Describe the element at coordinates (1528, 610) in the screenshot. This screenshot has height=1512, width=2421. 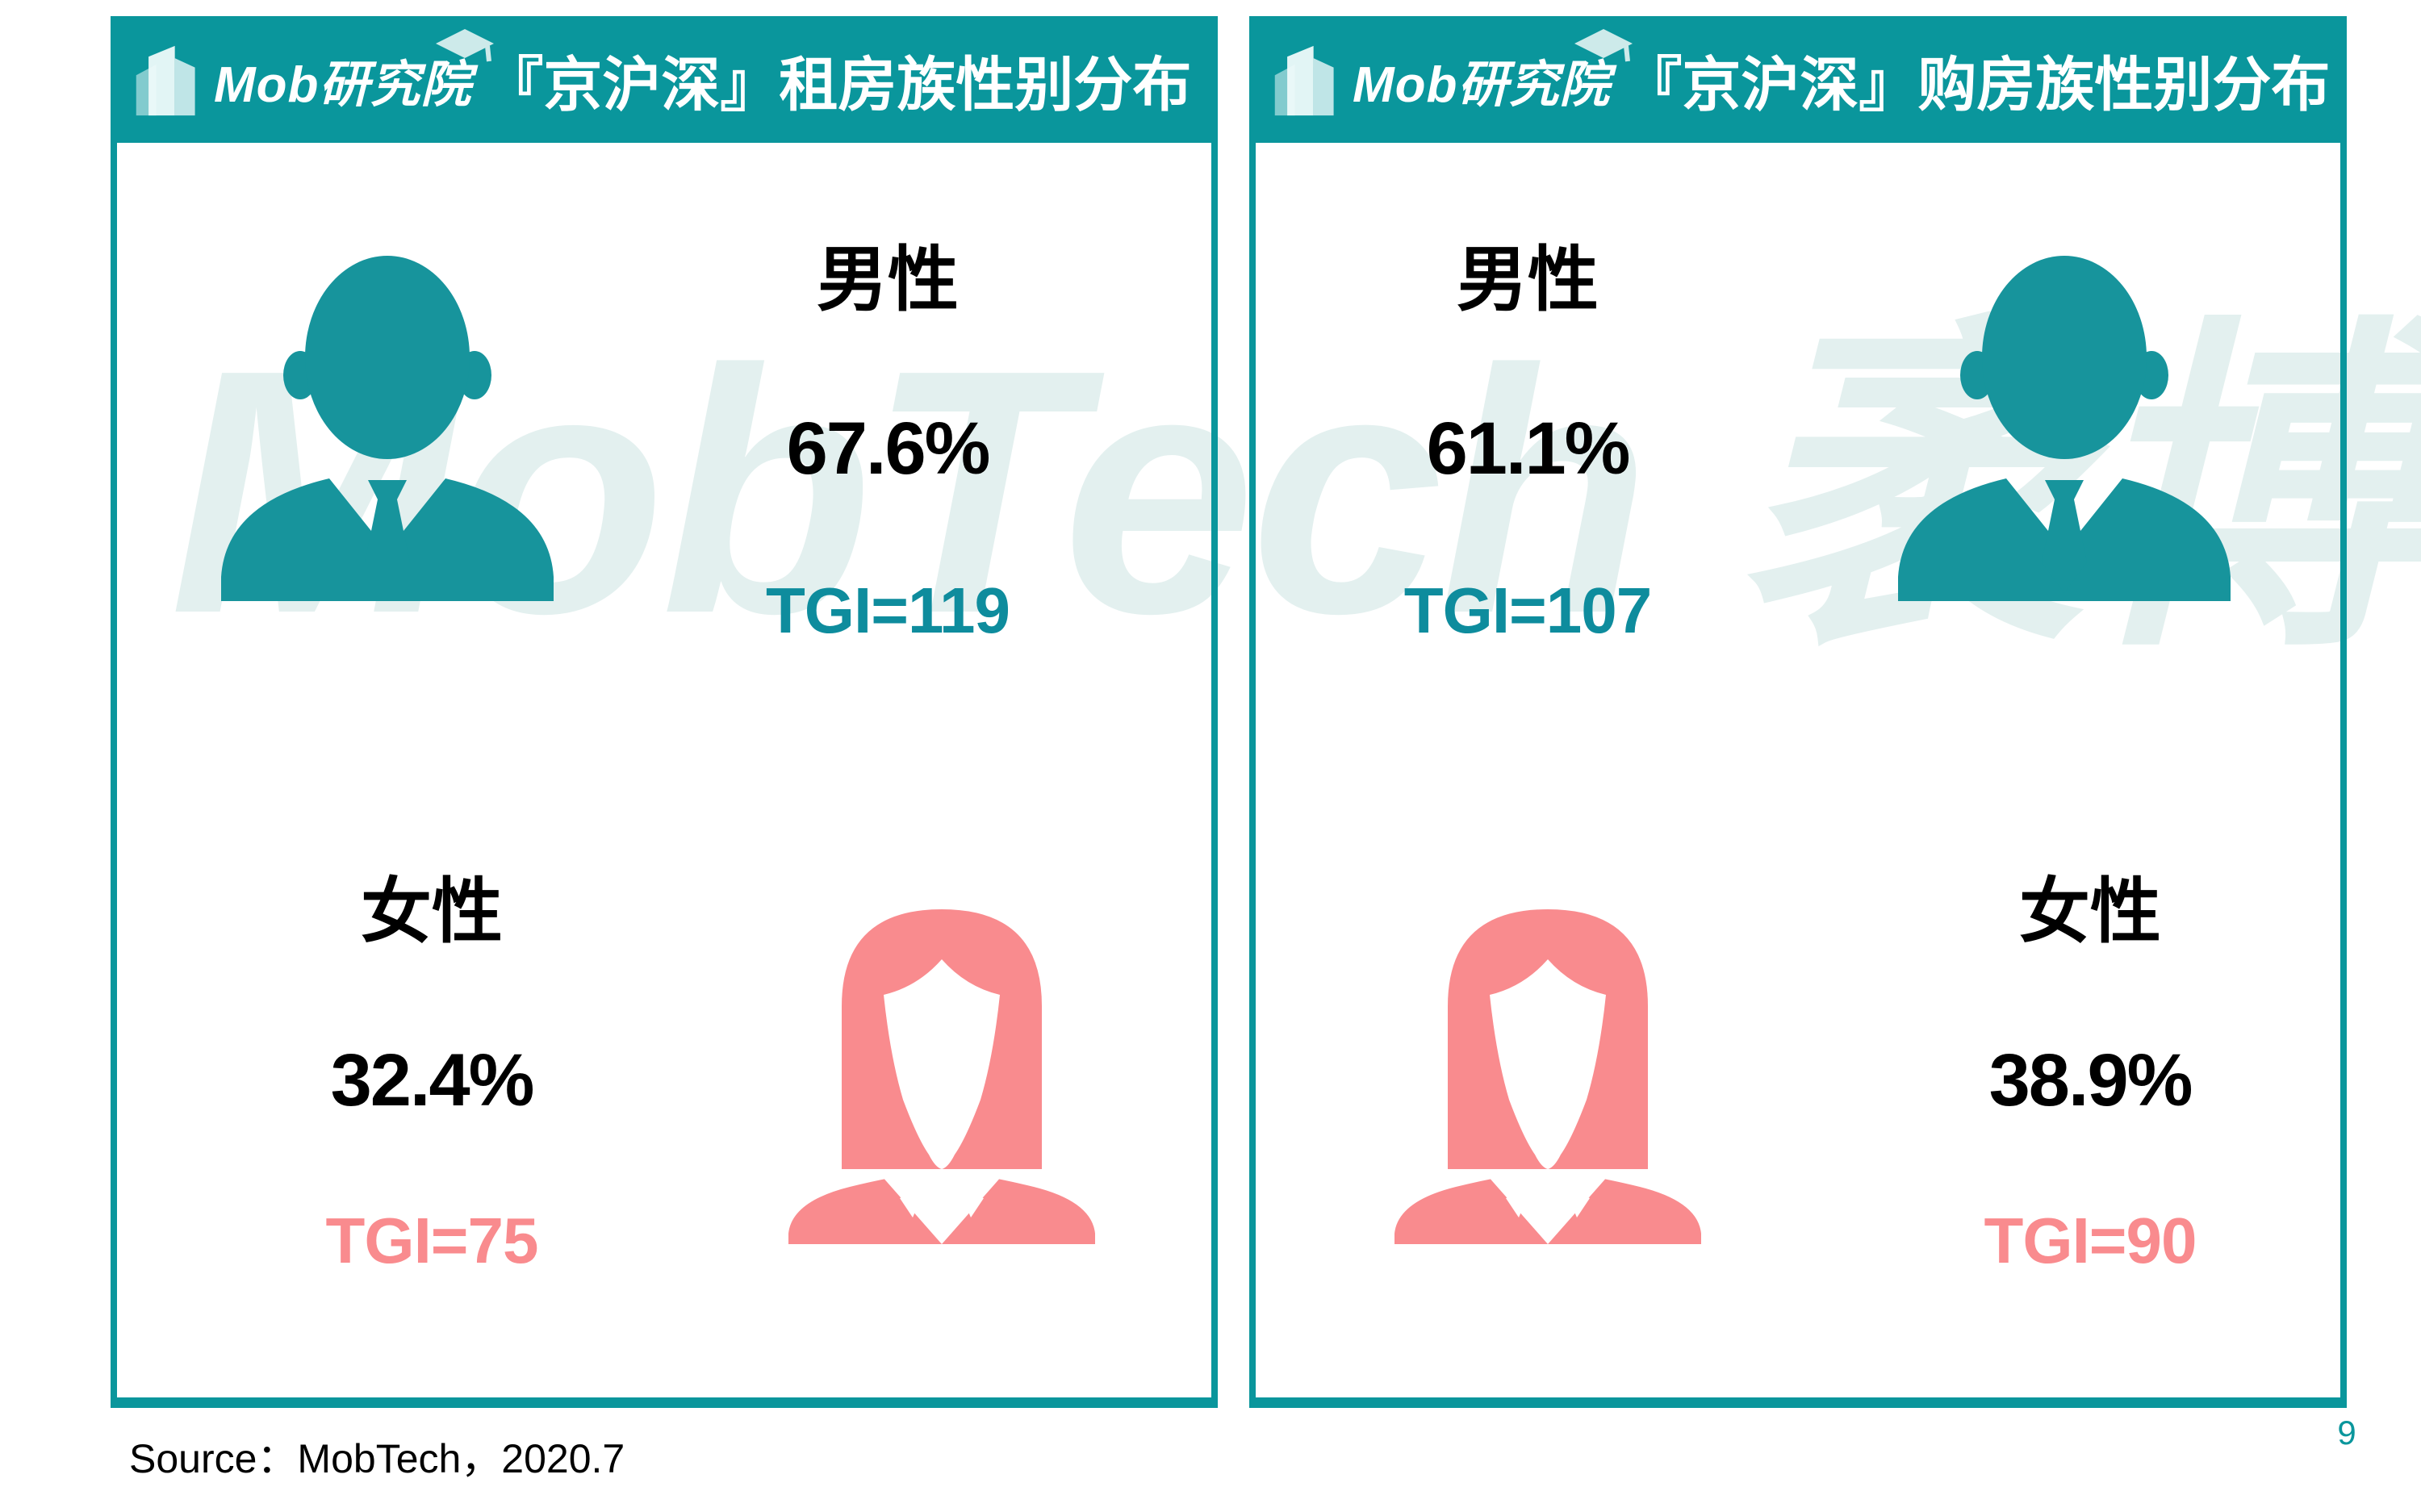
I see `male-tgi: TGI=107` at that location.